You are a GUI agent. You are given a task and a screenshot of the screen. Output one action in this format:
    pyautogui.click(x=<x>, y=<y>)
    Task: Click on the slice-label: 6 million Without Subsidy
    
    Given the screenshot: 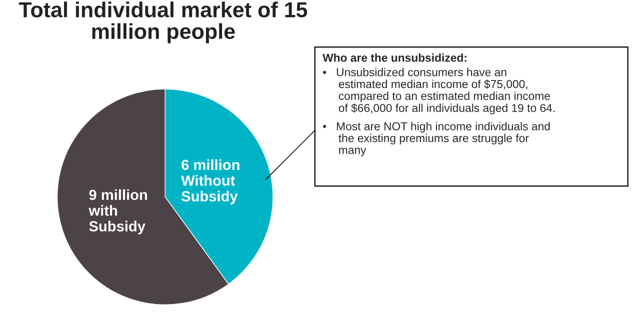 What is the action you would take?
    pyautogui.click(x=210, y=181)
    